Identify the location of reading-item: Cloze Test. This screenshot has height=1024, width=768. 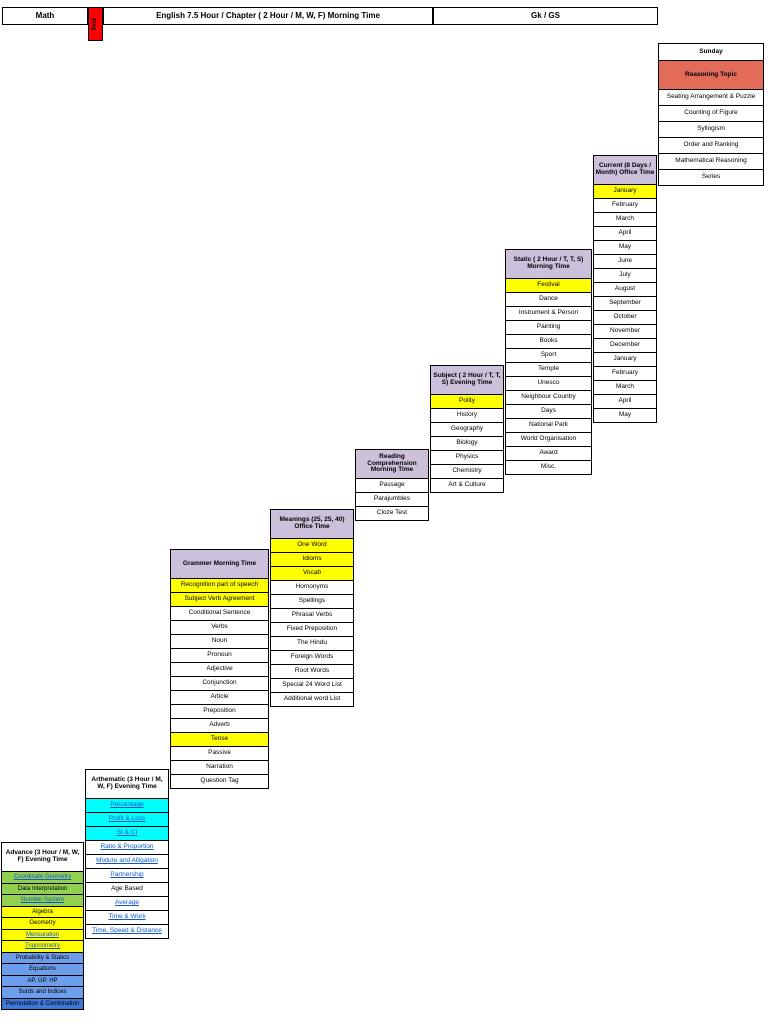
(392, 513).